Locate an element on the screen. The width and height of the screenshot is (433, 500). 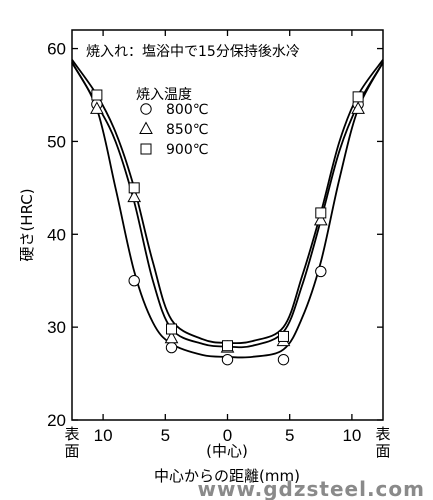
x-edge-label-right: 表面 is located at coordinates (382, 442).